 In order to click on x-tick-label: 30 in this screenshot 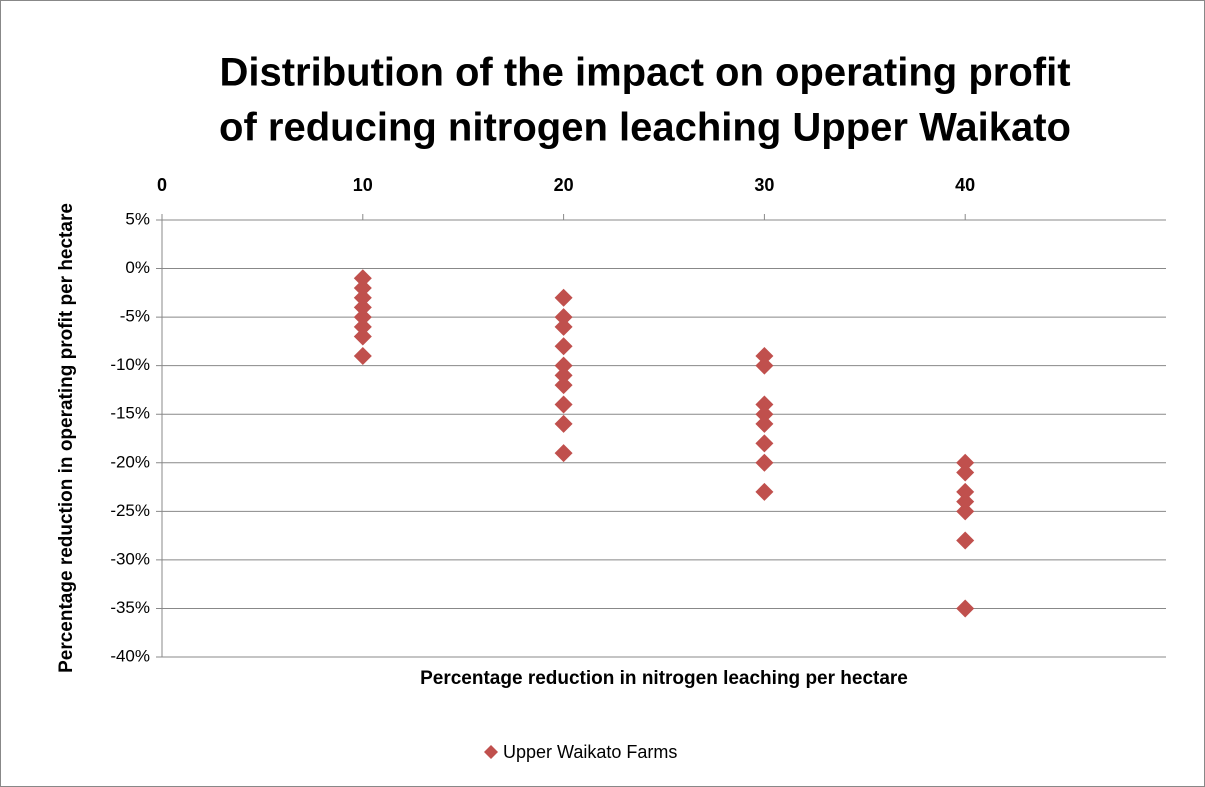, I will do `click(764, 185)`.